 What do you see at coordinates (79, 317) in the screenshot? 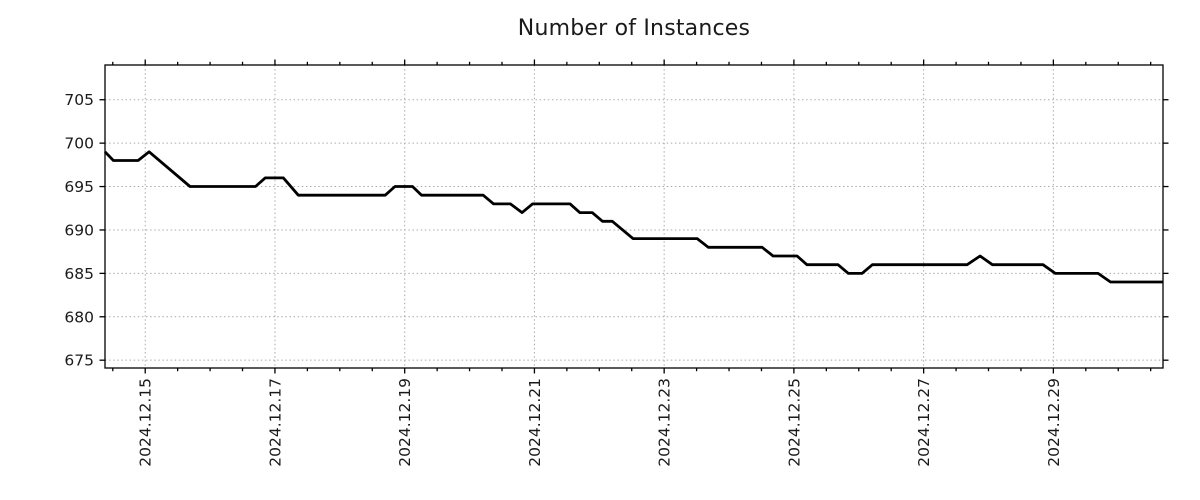
I see `y-tick-label: 680` at bounding box center [79, 317].